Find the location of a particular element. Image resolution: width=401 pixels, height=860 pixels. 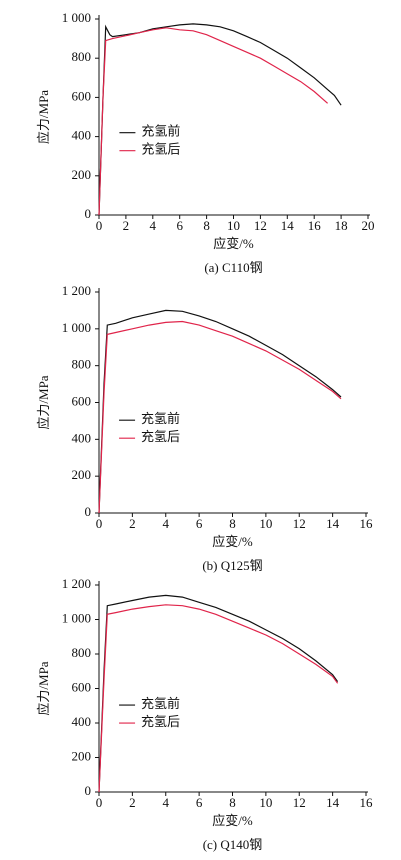

x-tick-label: 18 is located at coordinates (341, 225).